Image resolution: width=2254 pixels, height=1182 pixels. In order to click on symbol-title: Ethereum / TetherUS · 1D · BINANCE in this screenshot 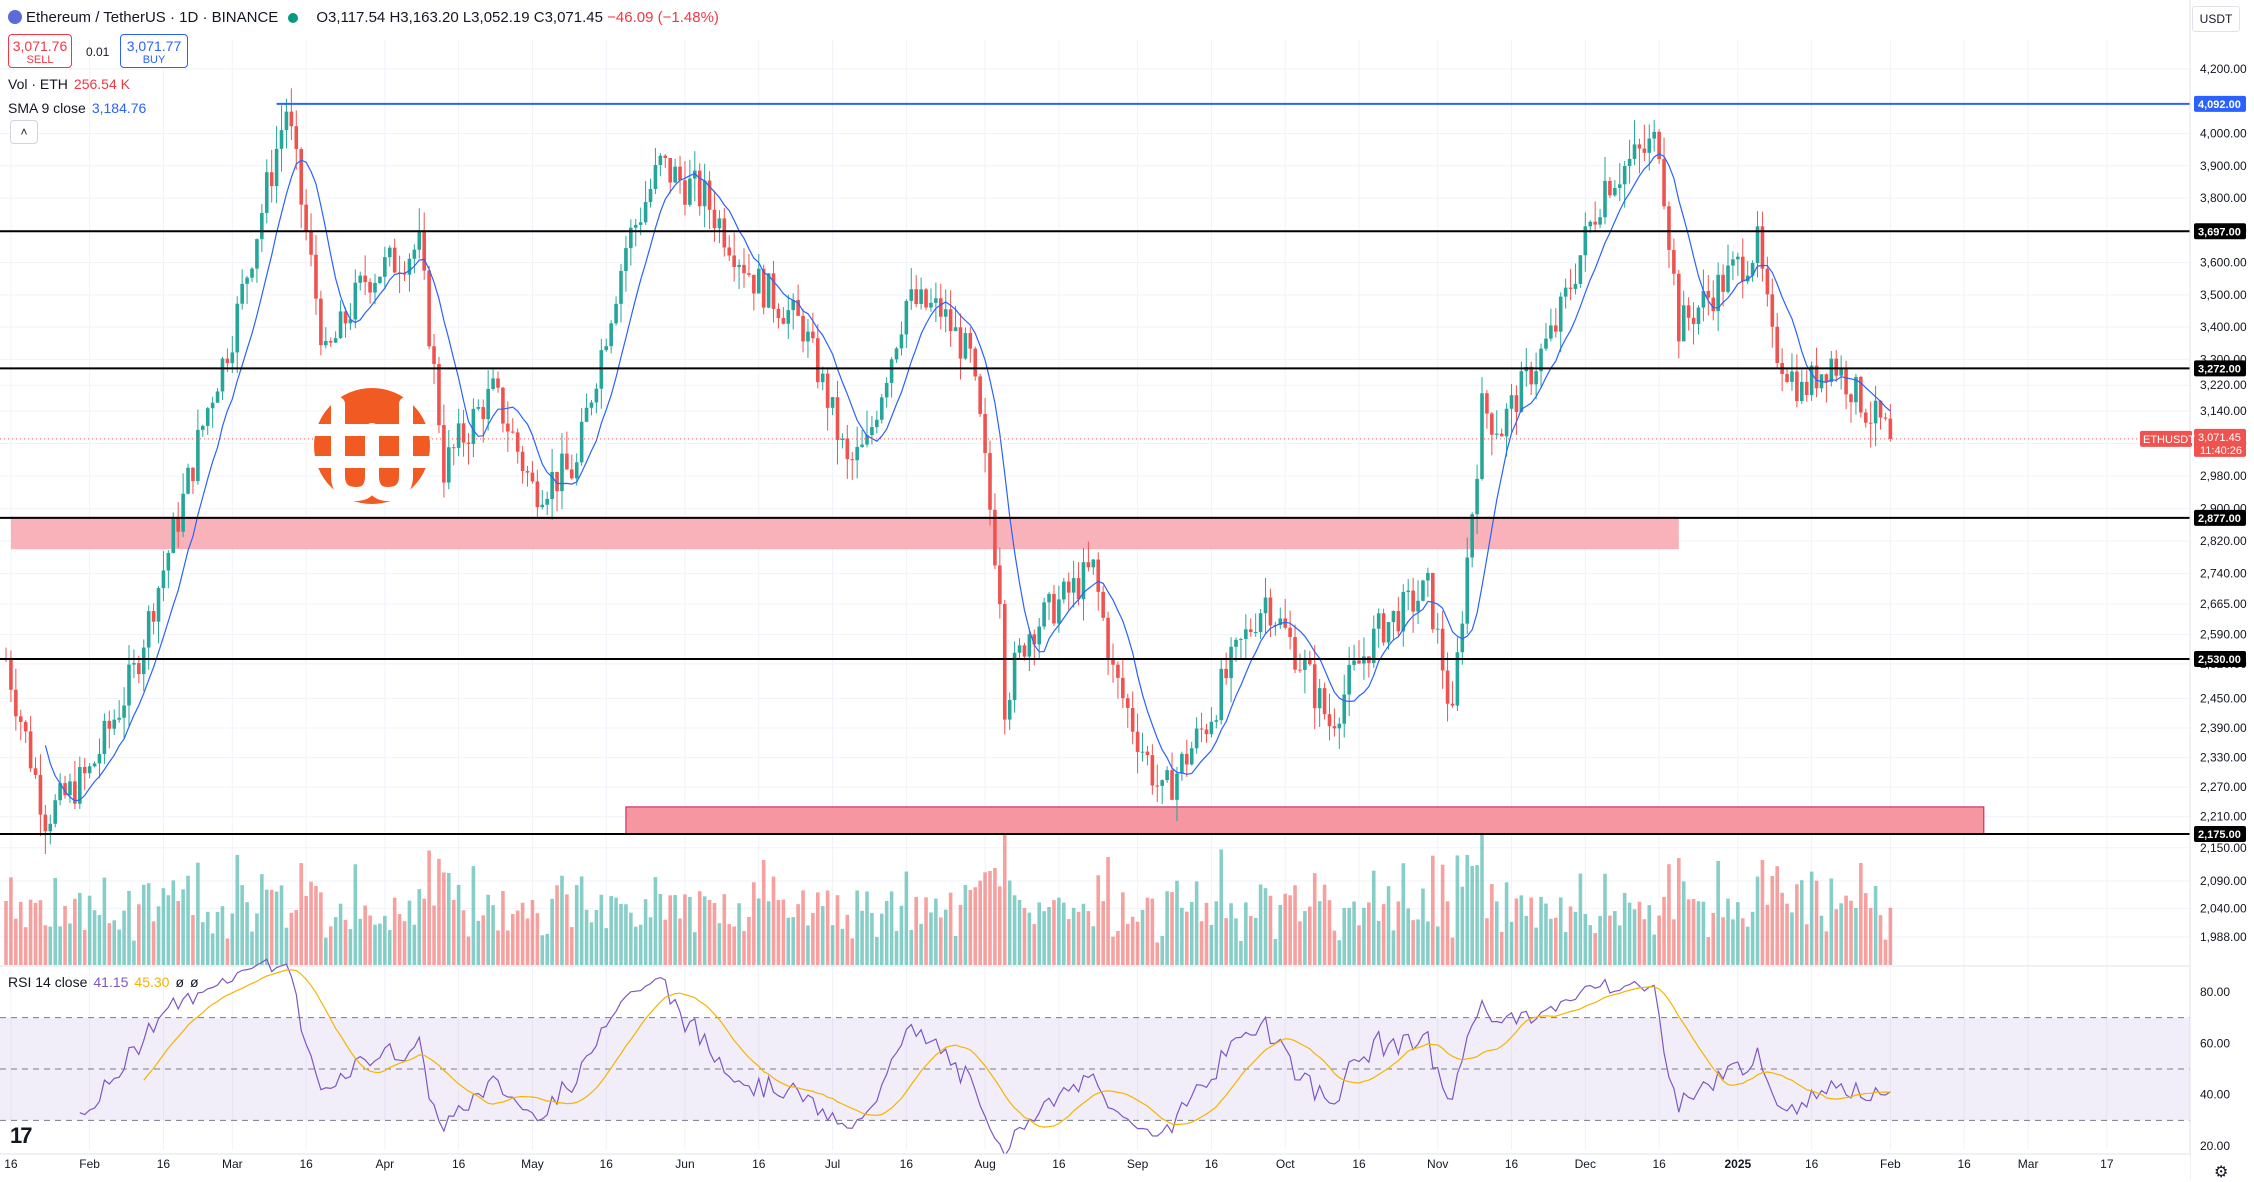, I will do `click(152, 17)`.